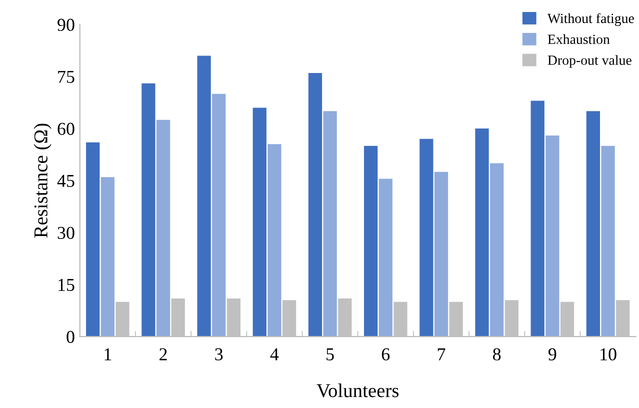  I want to click on legend-label: Exhaustion, so click(579, 39).